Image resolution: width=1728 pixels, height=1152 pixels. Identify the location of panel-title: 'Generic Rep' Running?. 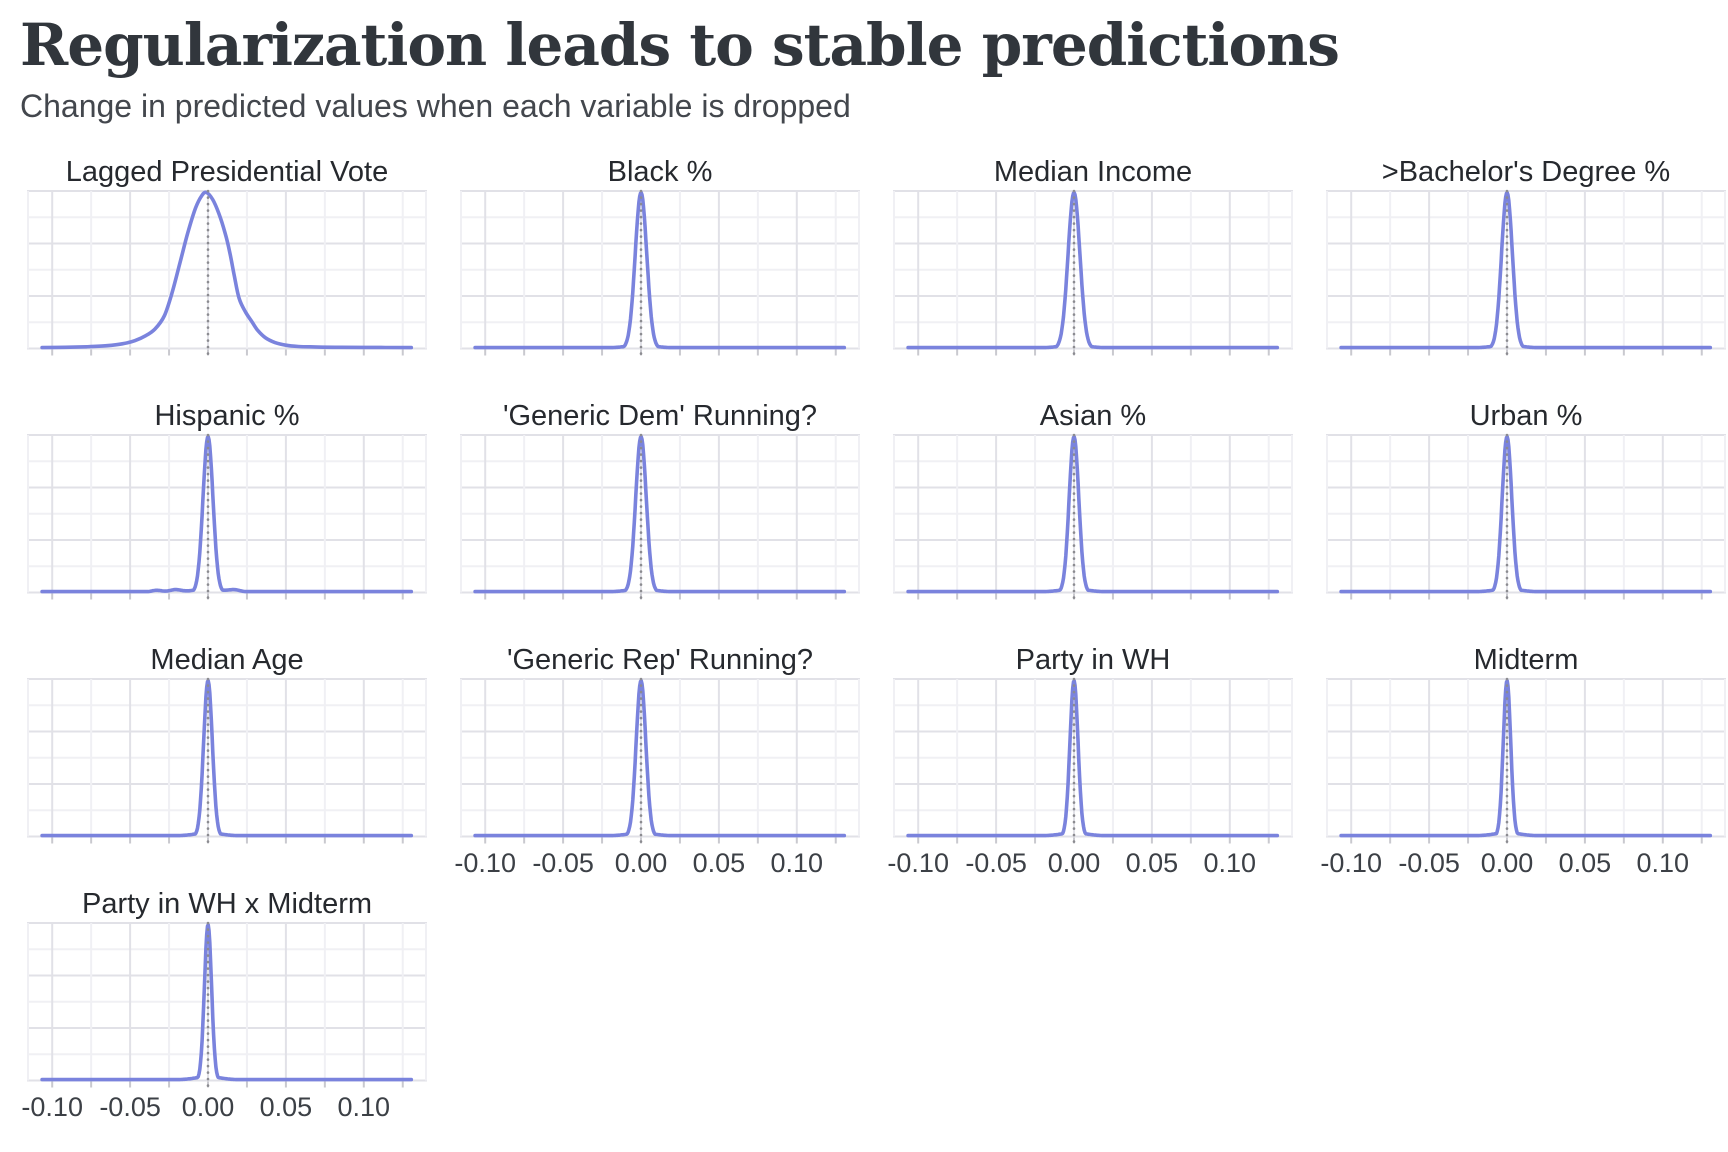
(660, 659).